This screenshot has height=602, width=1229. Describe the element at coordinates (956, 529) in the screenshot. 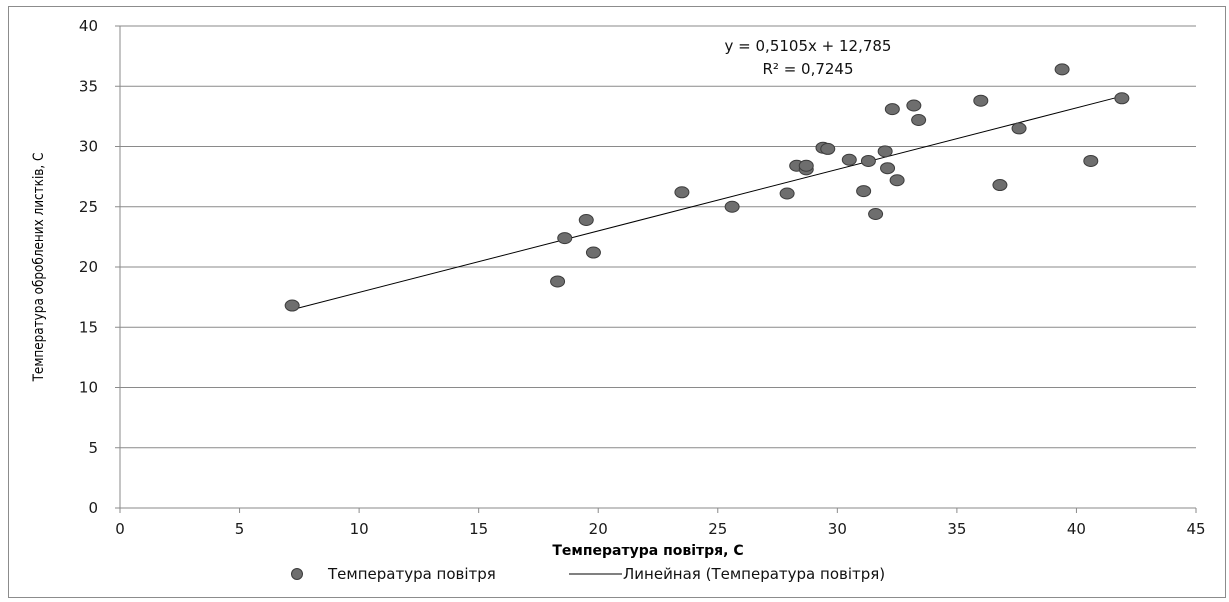

I see `x-tick-label: 35` at that location.